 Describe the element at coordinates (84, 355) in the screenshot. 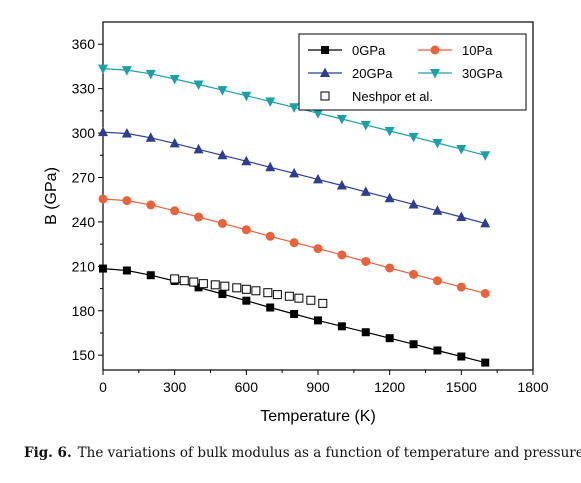

I see `y-tick-label: 150` at that location.